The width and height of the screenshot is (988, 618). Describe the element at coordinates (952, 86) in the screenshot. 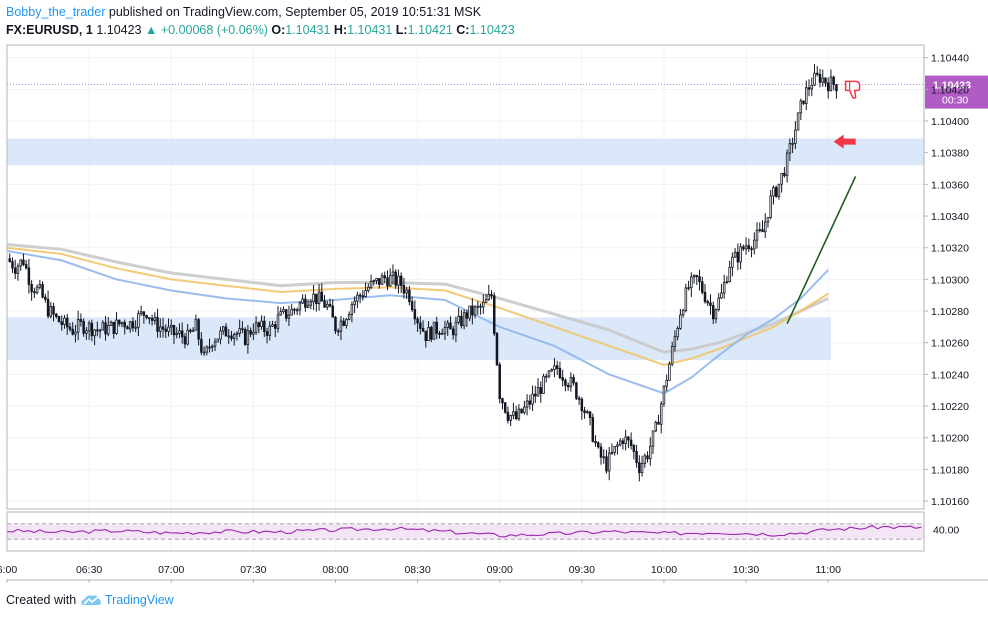

I see `price-badge-value: 1.10423` at that location.